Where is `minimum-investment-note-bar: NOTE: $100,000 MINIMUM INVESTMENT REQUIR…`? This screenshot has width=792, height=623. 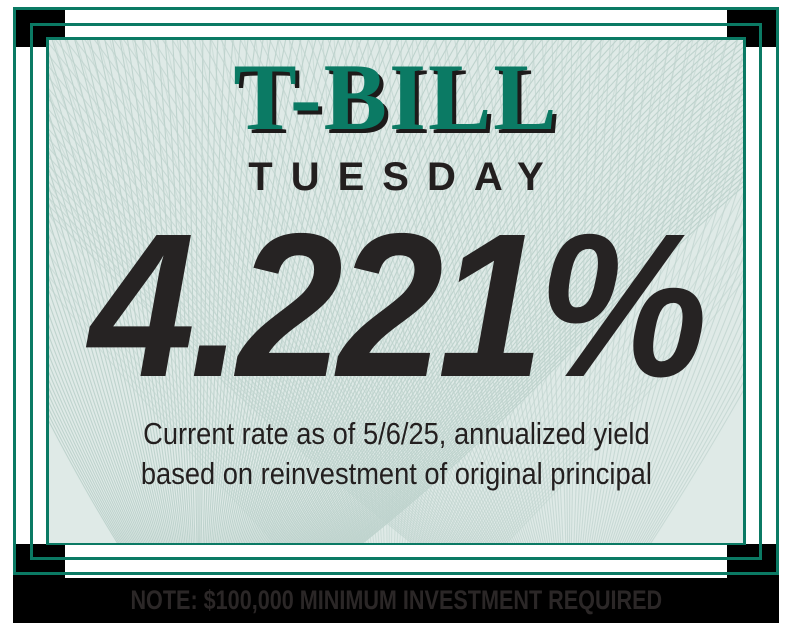 minimum-investment-note-bar: NOTE: $100,000 MINIMUM INVESTMENT REQUIR… is located at coordinates (396, 600).